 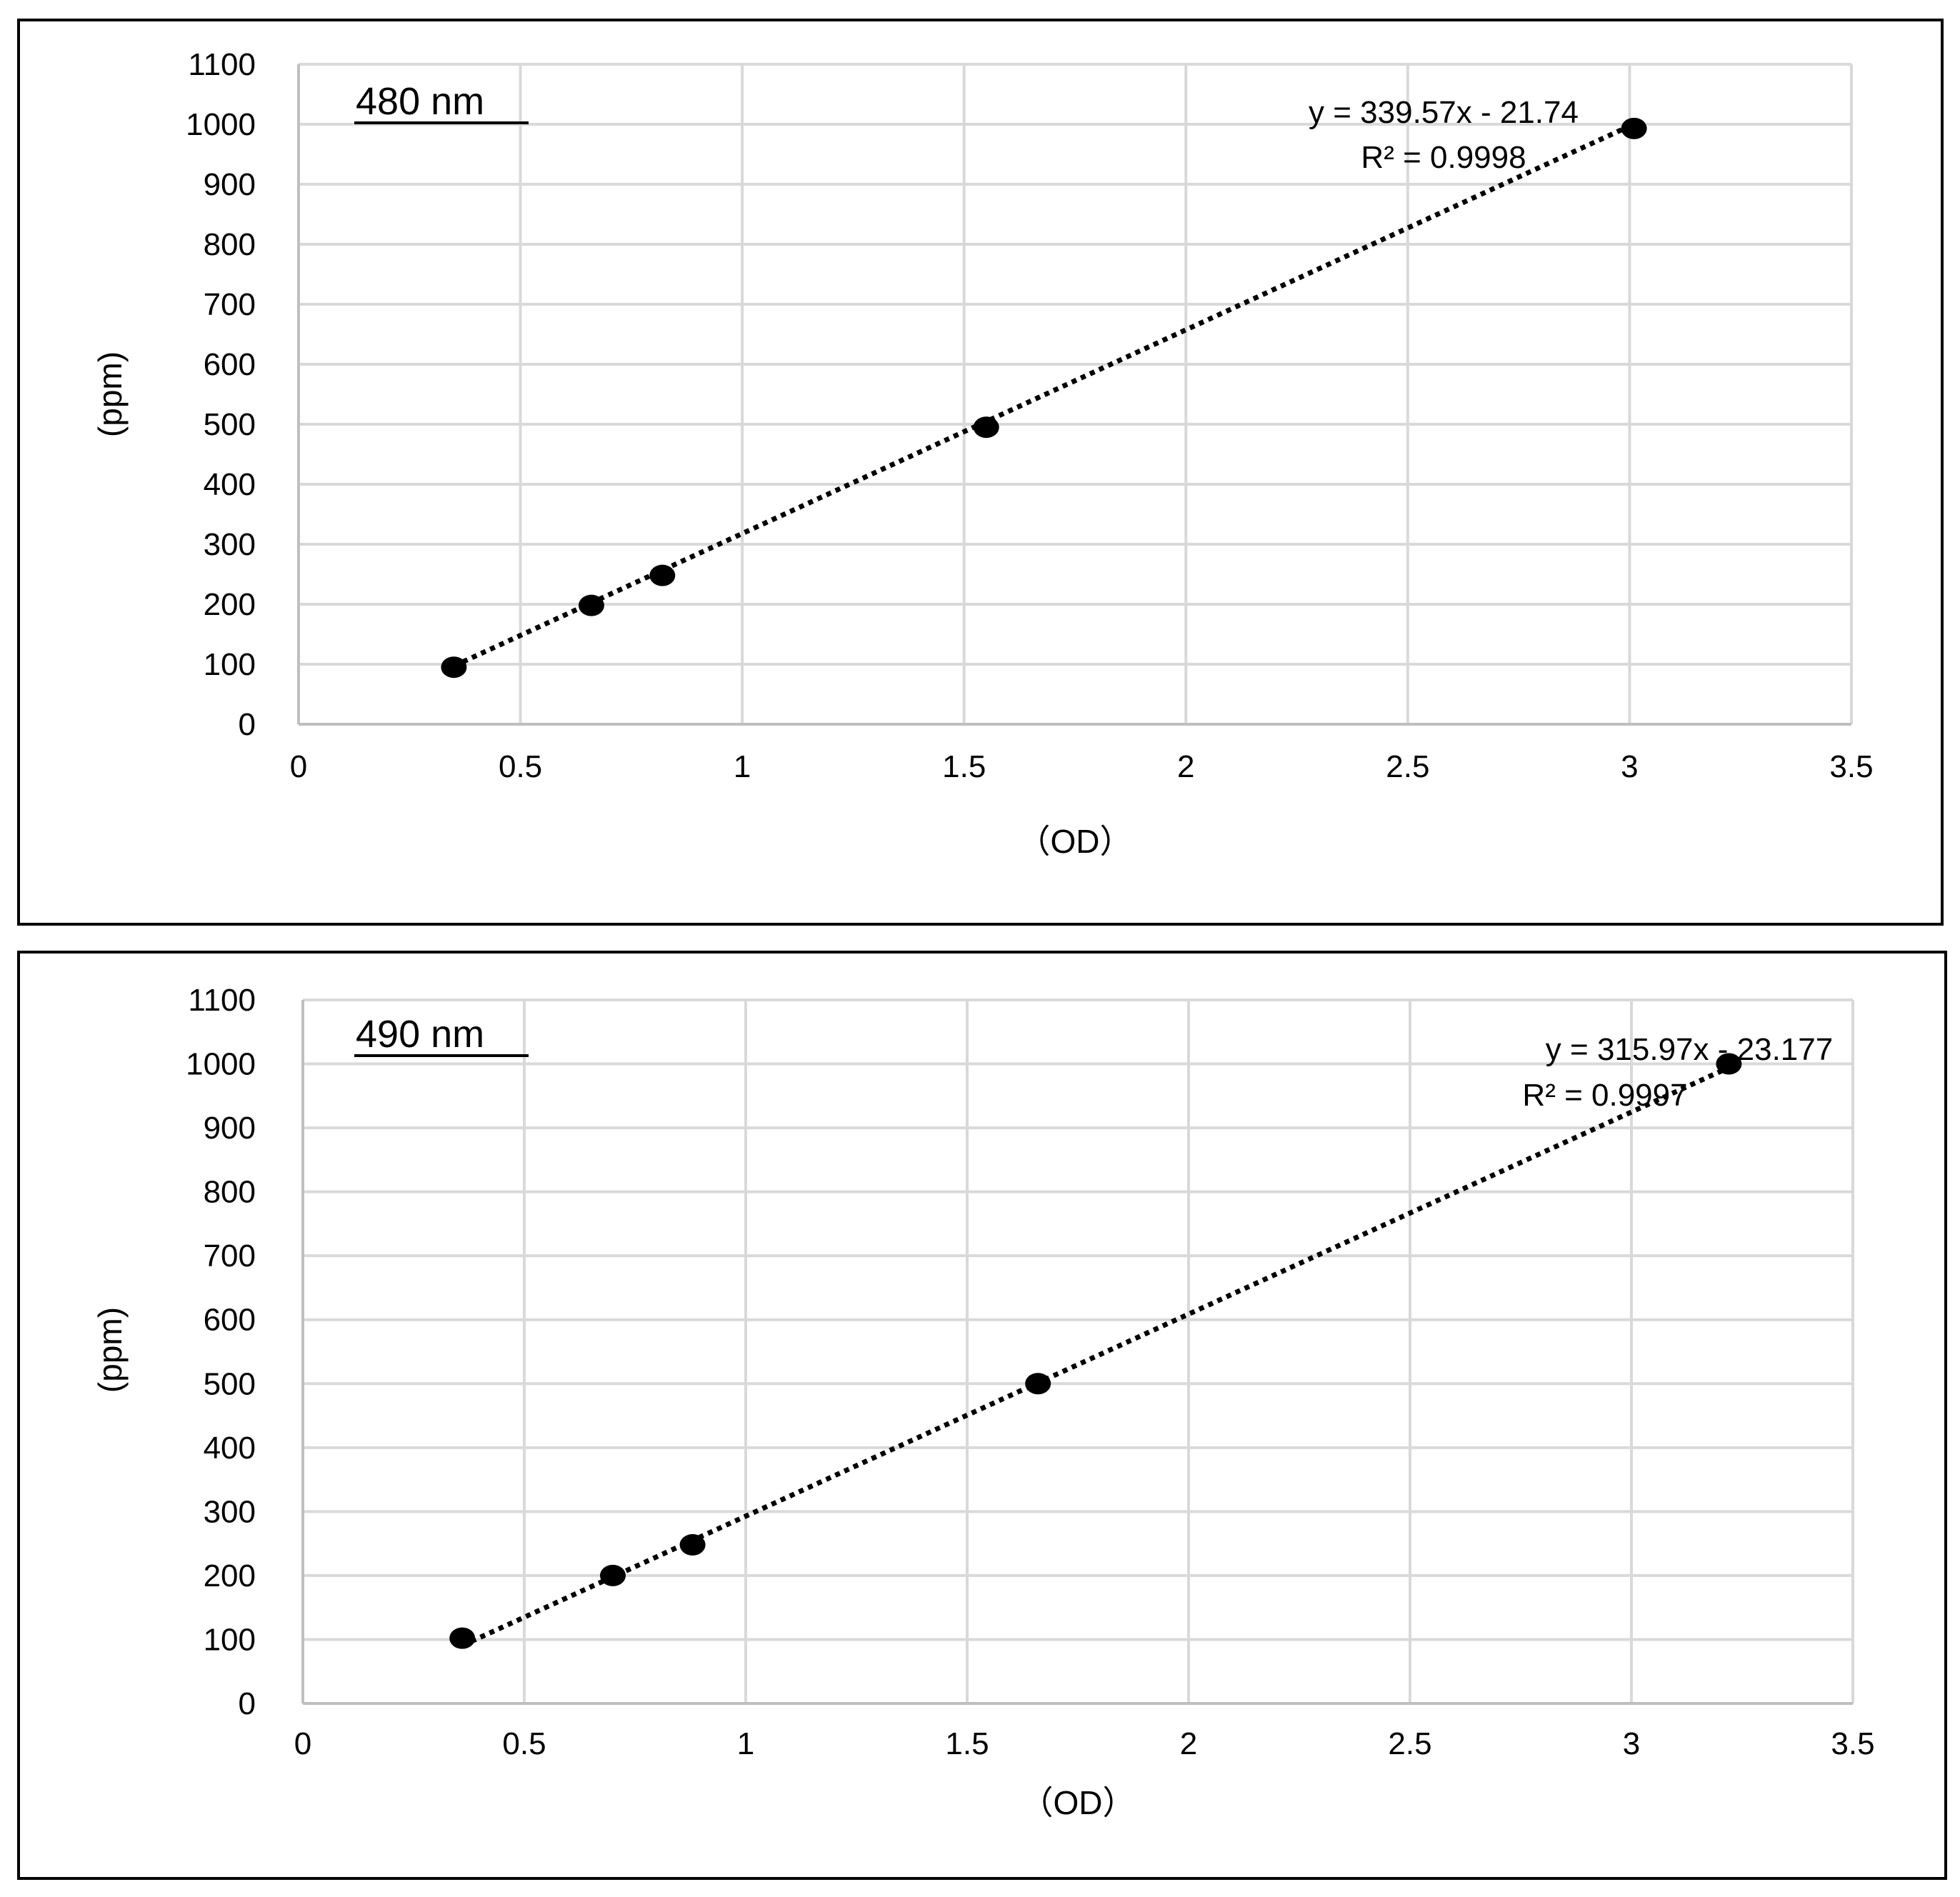 I want to click on trendline-r-squared: R² = 0.9997, so click(x=1604, y=1096).